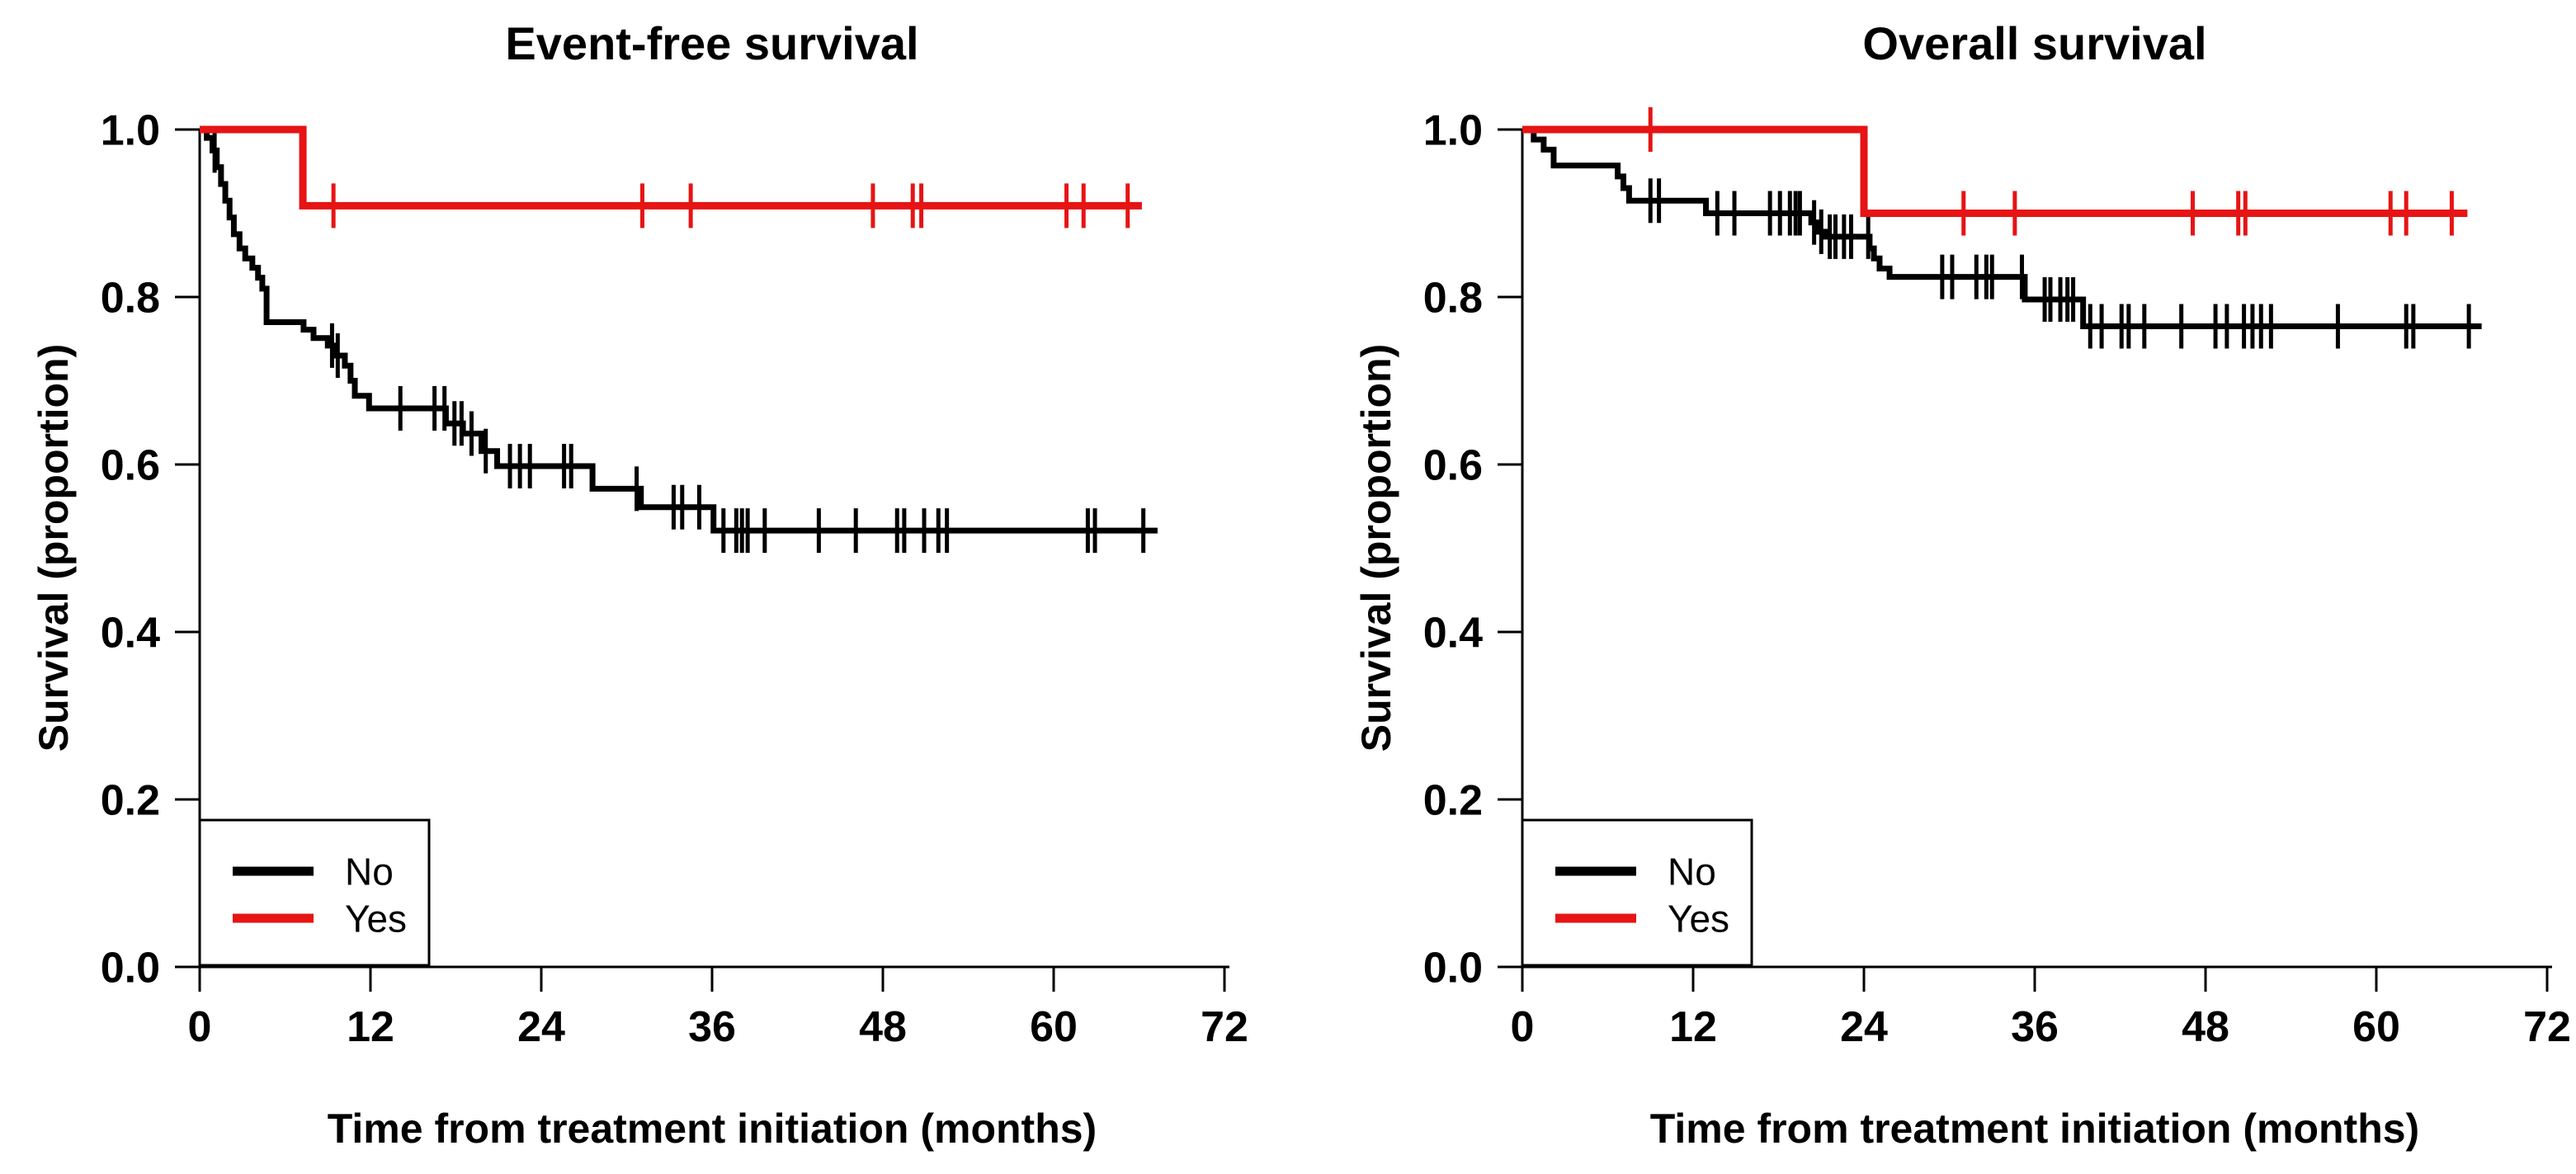 The width and height of the screenshot is (2576, 1174). Describe the element at coordinates (711, 43) in the screenshot. I see `panel-title: Event-free survival` at that location.